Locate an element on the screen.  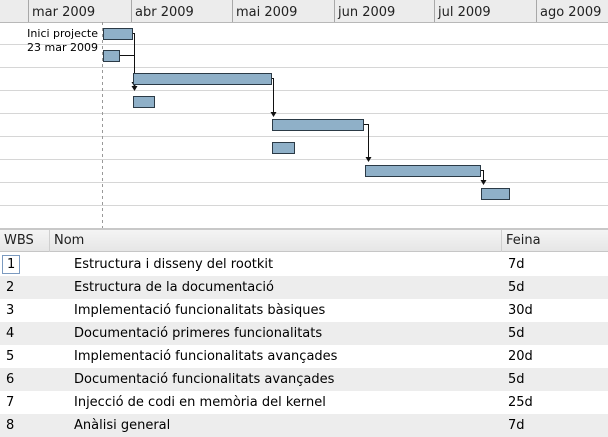
feina-cell: 20d is located at coordinates (520, 356).